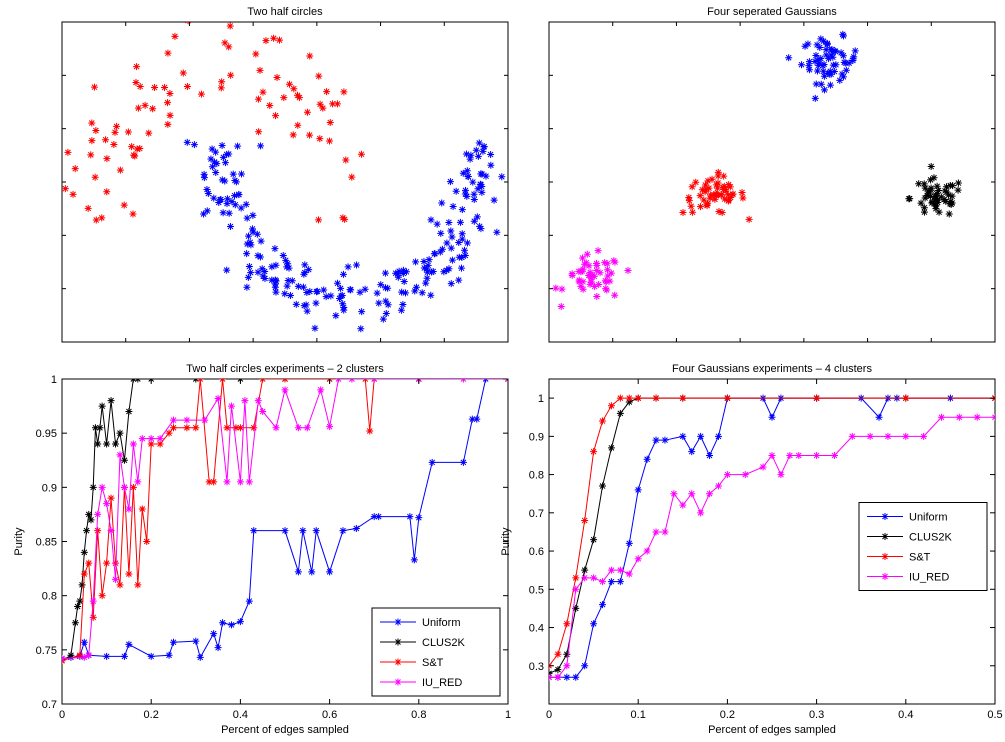  I want to click on x-tick-label: 0.4, so click(240, 715).